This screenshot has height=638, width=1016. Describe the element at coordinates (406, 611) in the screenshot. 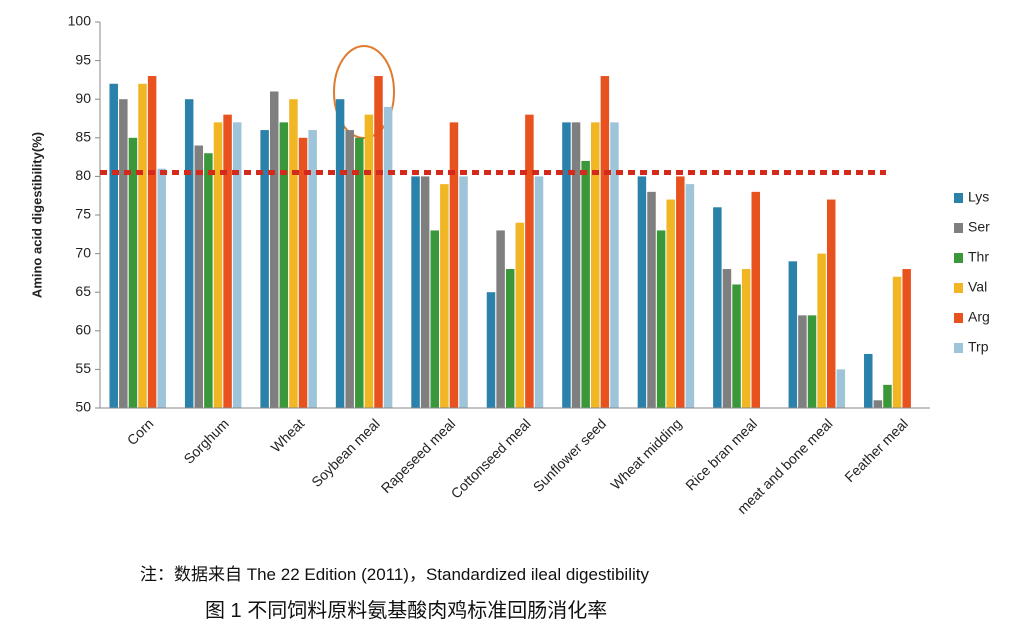

I see `caption: 图 1 不同饲料原料氨基酸肉鸡标准回肠消化率` at that location.